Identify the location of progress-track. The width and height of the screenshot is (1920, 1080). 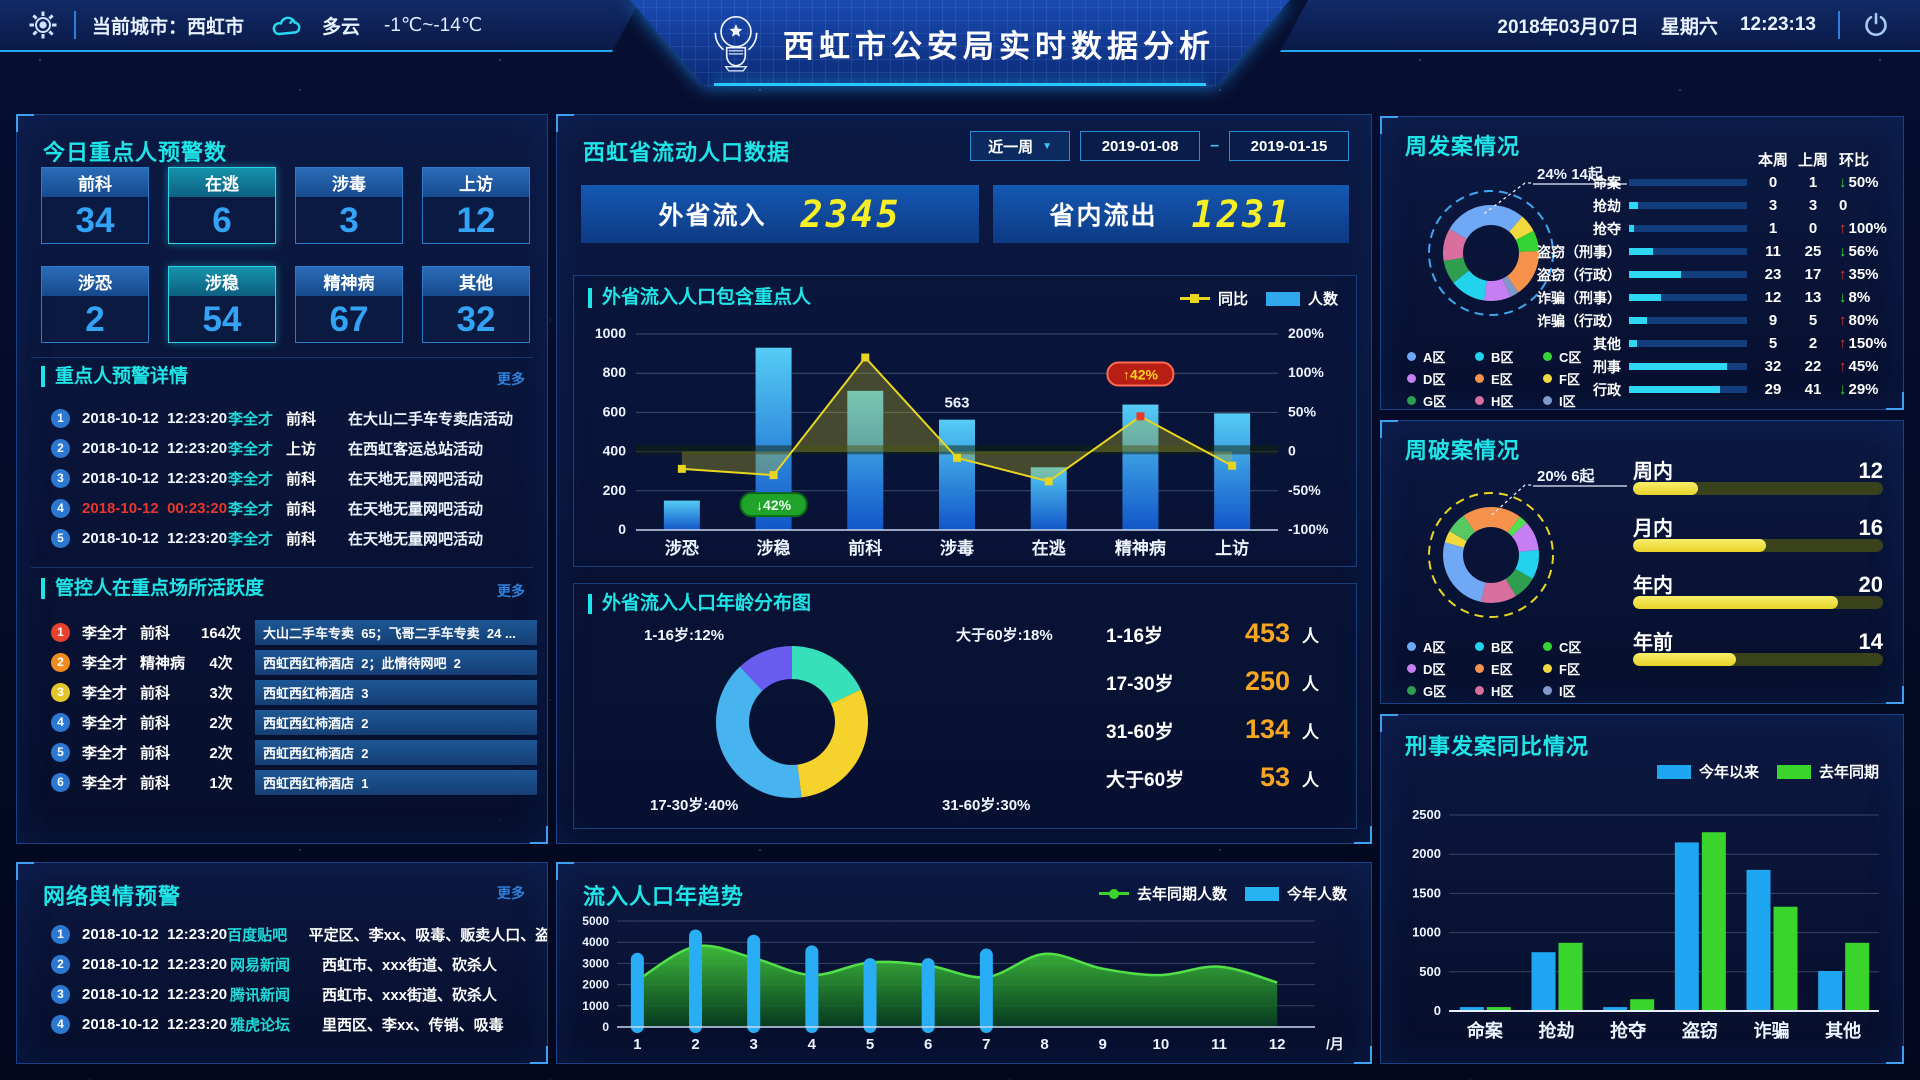
(1758, 488).